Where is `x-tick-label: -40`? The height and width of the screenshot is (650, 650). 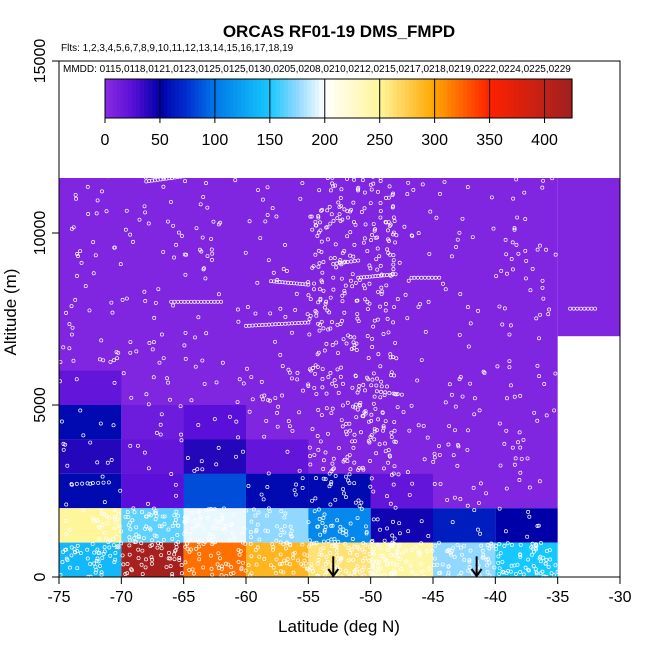
x-tick-label: -40 is located at coordinates (495, 597).